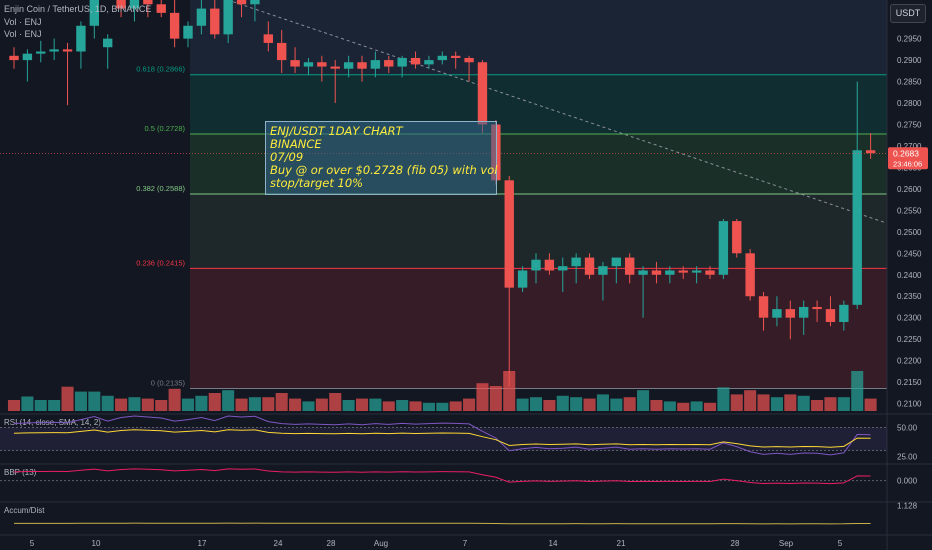 The width and height of the screenshot is (932, 550). Describe the element at coordinates (443, 439) in the screenshot. I see `rsi-band` at that location.